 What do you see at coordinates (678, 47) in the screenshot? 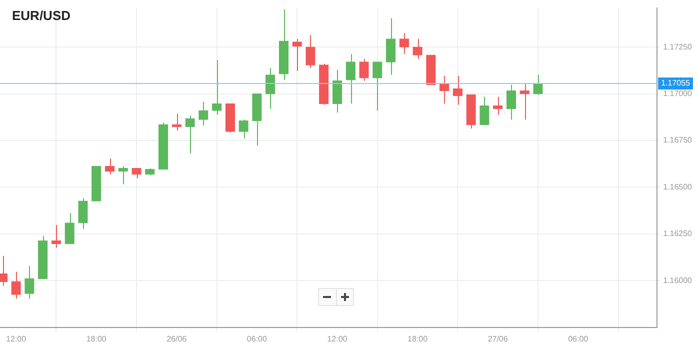
I see `y-tick-label: 1.17250` at bounding box center [678, 47].